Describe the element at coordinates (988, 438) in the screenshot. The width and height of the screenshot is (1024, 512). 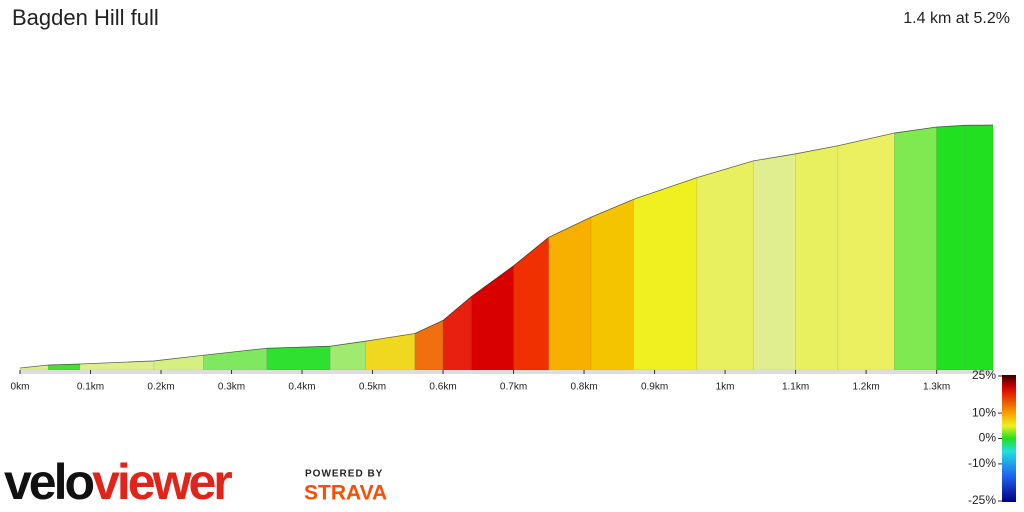
I see `colorbar-label: 0%` at that location.